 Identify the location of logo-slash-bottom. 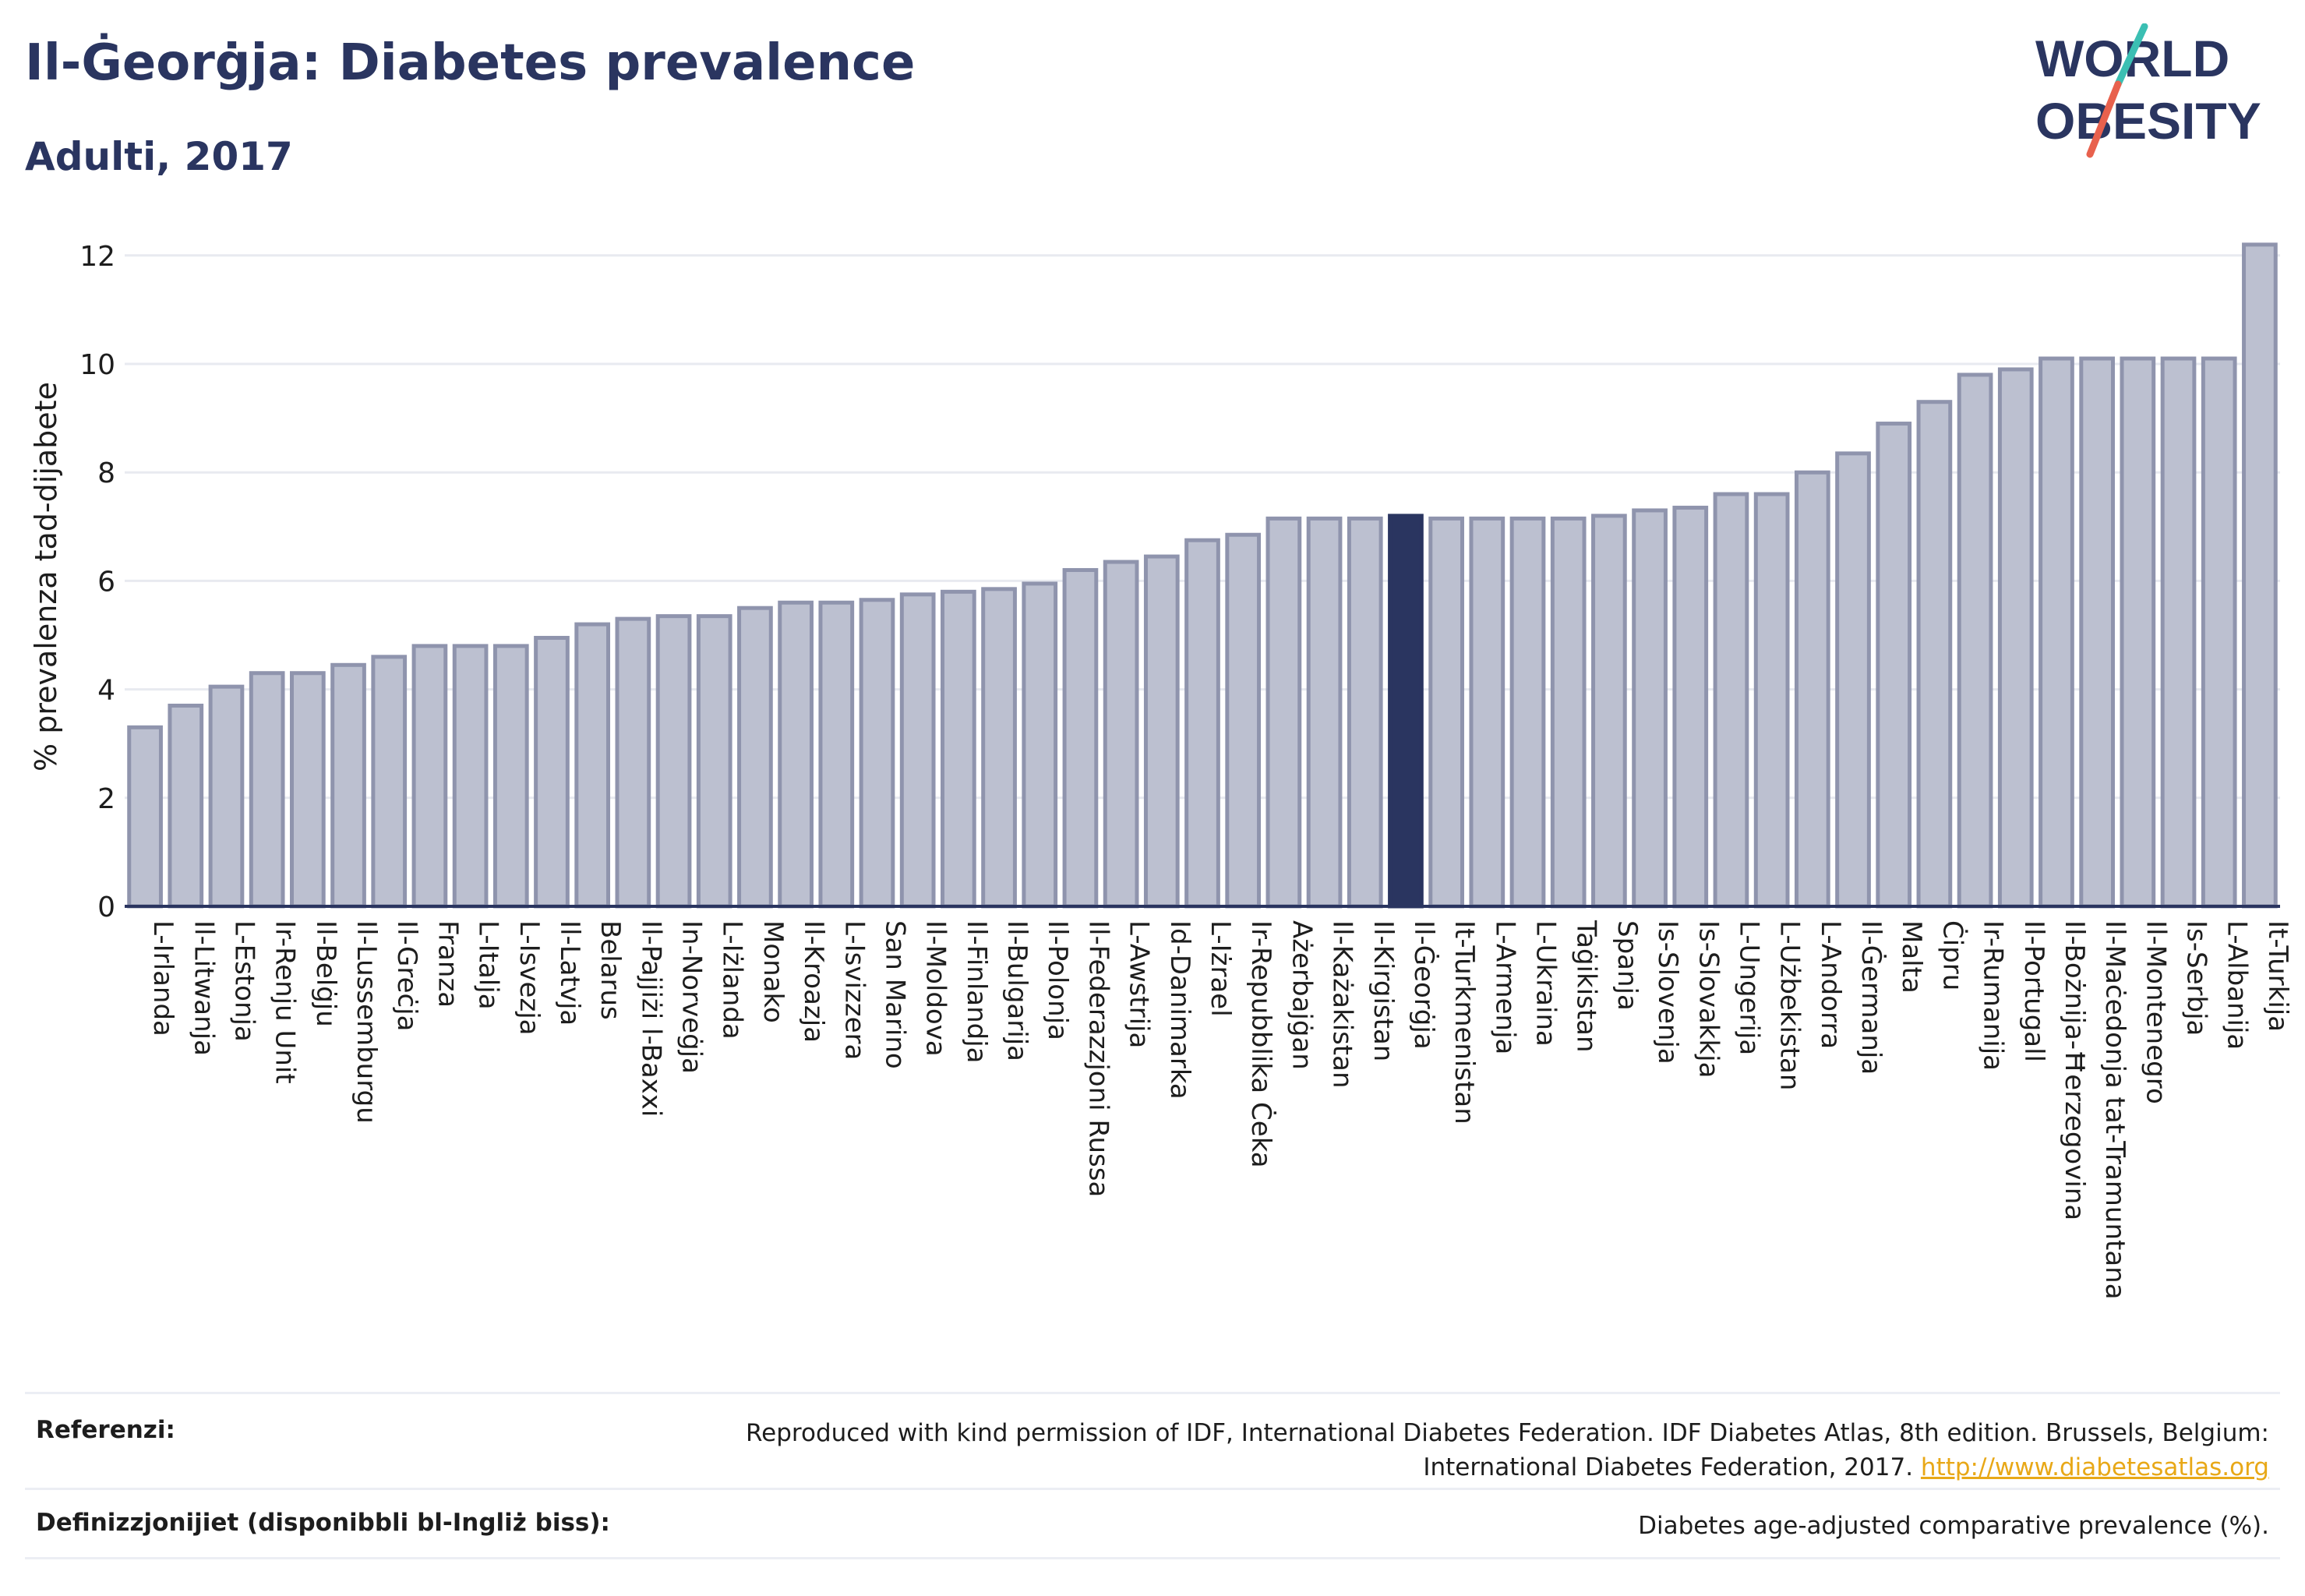
(2104, 119).